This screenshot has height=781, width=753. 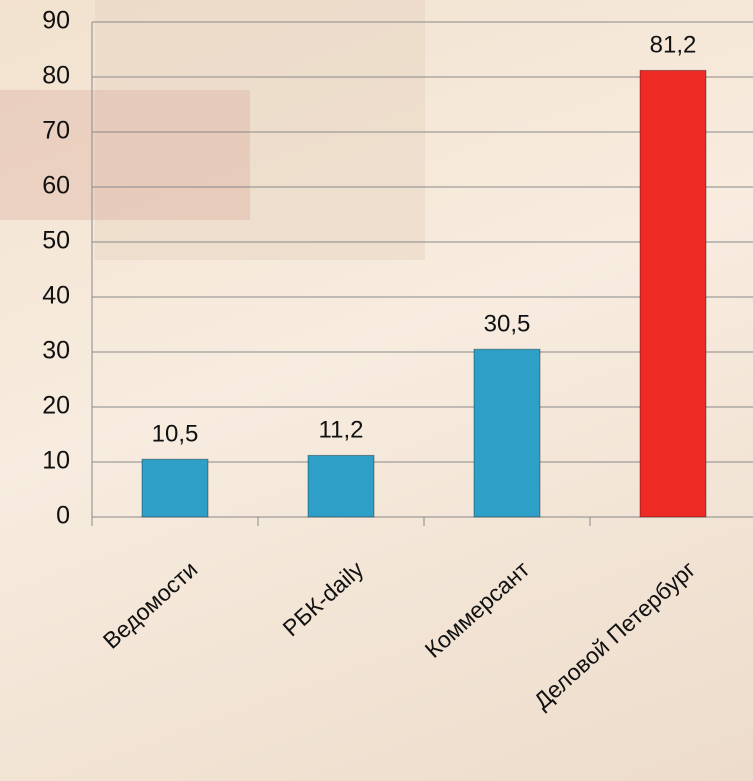 What do you see at coordinates (63, 516) in the screenshot?
I see `y-tick-label: 0` at bounding box center [63, 516].